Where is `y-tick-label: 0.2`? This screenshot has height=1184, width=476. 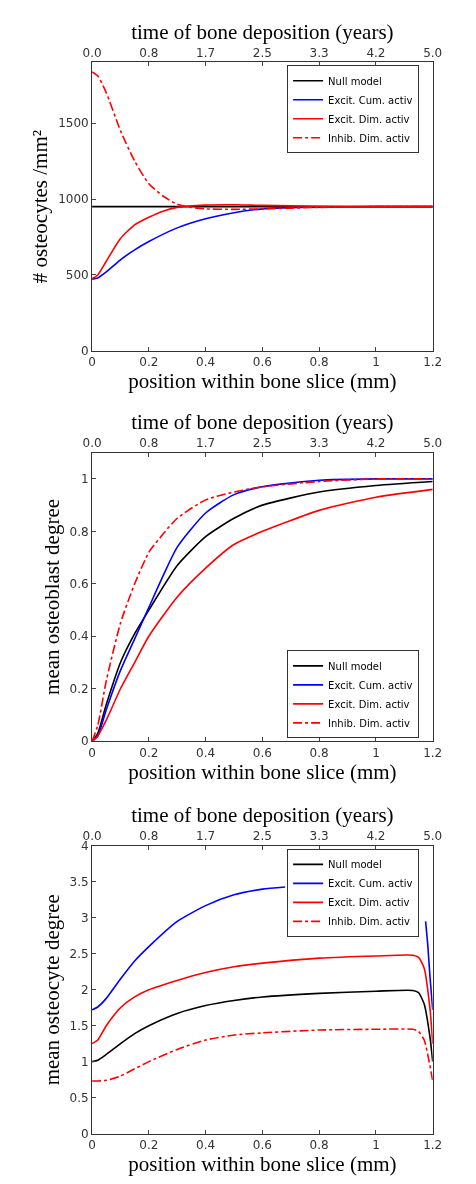
y-tick-label: 0.2 is located at coordinates (79, 688).